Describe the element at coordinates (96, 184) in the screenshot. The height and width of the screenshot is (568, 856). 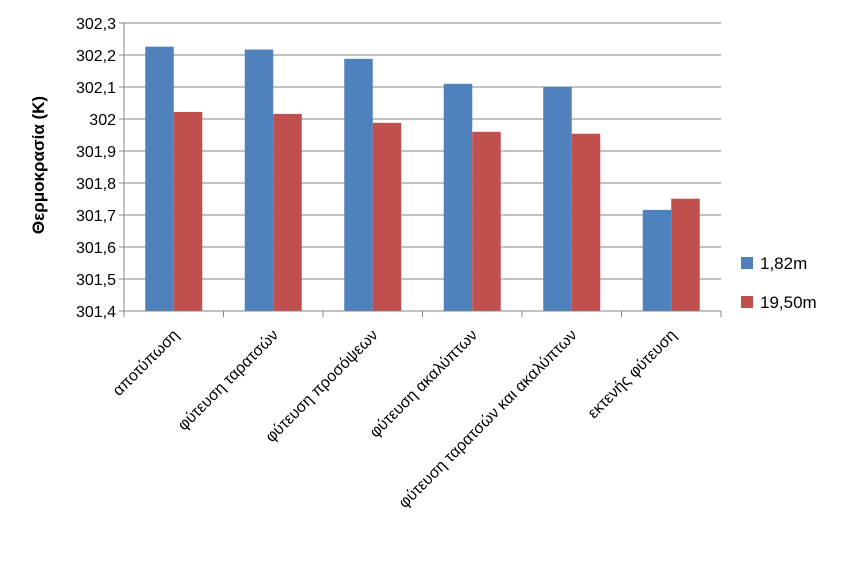
I see `y-tick-label: 301,8` at that location.